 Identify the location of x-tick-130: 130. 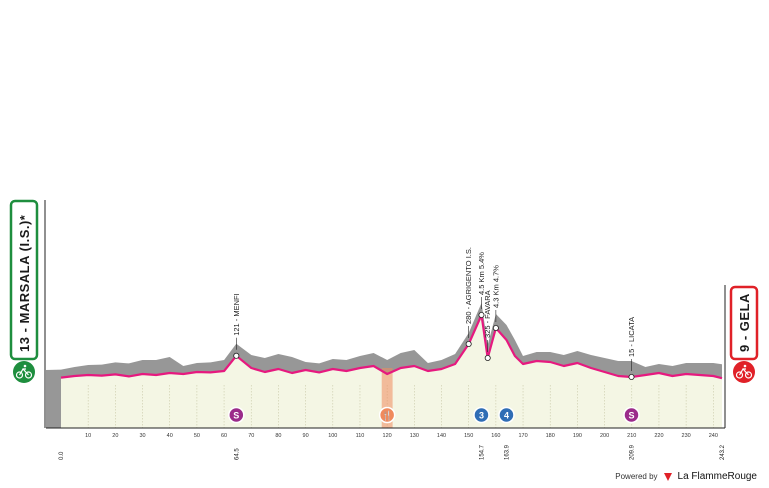
(414, 436).